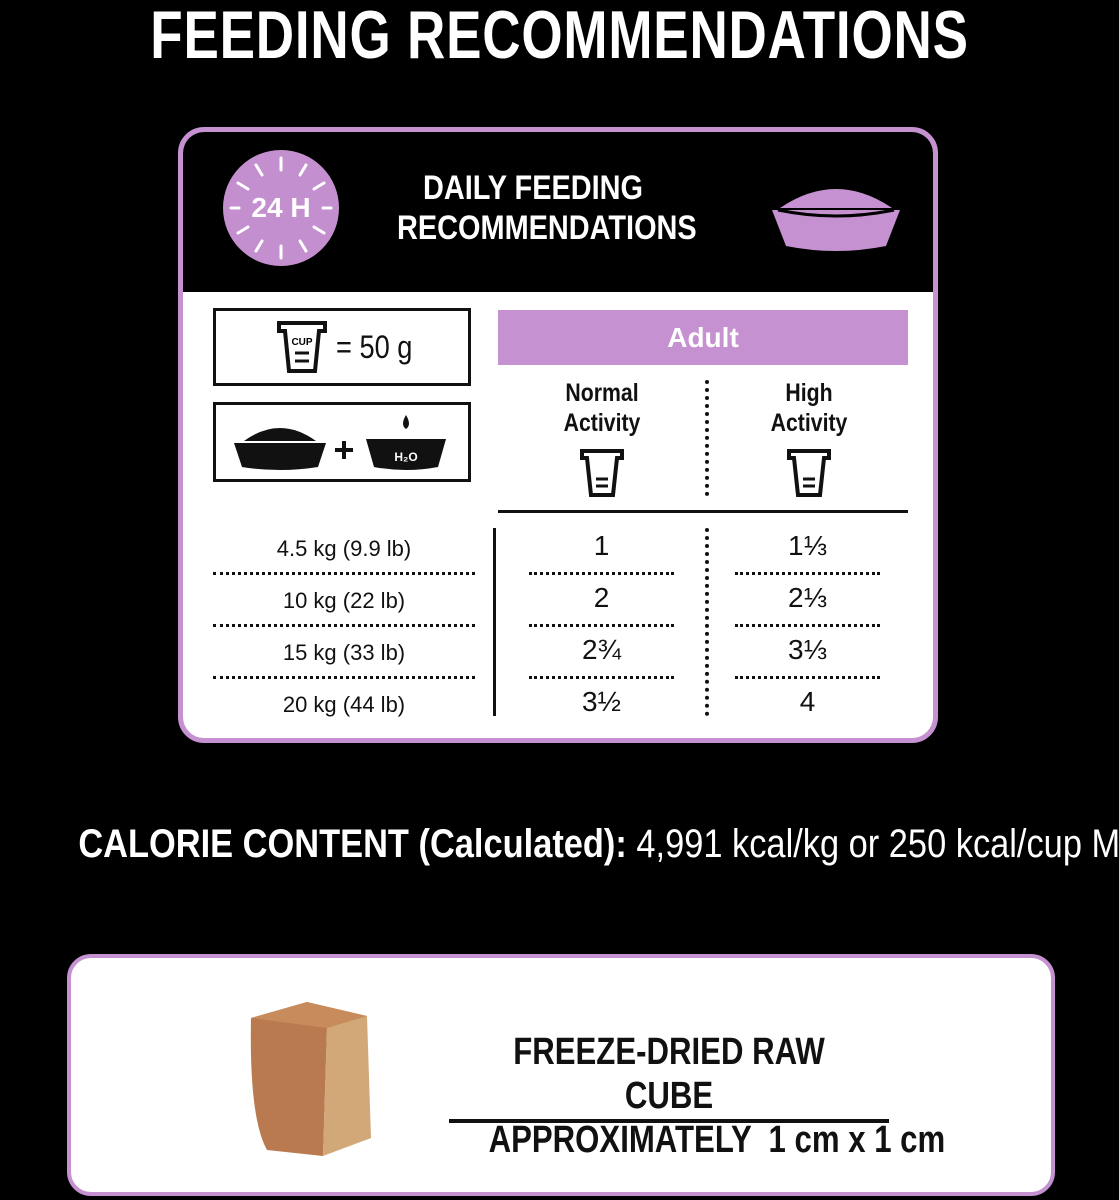 Image resolution: width=1119 pixels, height=1200 pixels. What do you see at coordinates (344, 600) in the screenshot?
I see `weight-cell: 10 kg (22 lb)` at bounding box center [344, 600].